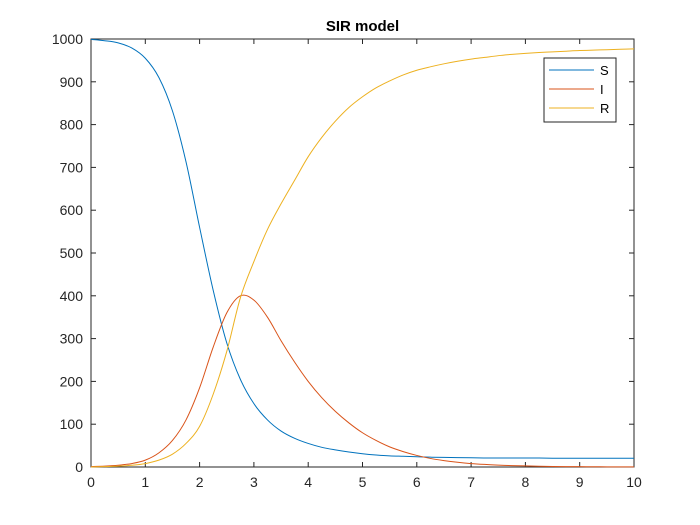 This screenshot has height=525, width=700. Describe the element at coordinates (72, 424) in the screenshot. I see `y-tick-label: 100` at that location.